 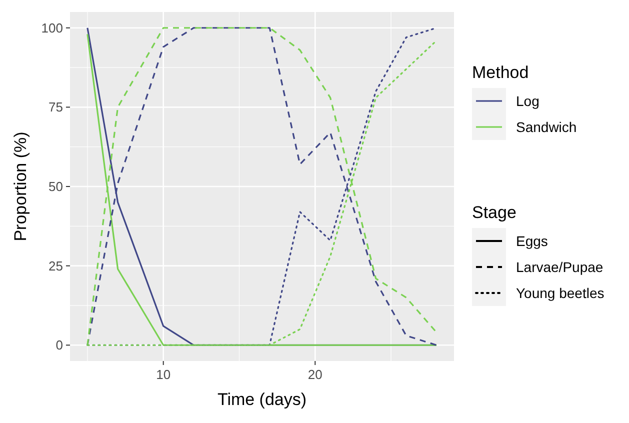 What do you see at coordinates (532, 241) in the screenshot?
I see `text: Eggs` at bounding box center [532, 241].